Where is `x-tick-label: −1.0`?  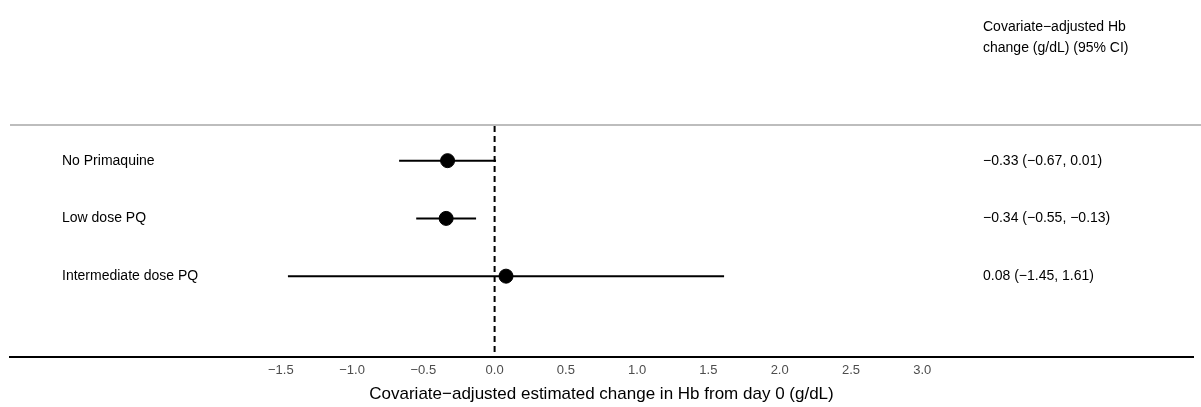
x-tick-label: −1.0 is located at coordinates (352, 370).